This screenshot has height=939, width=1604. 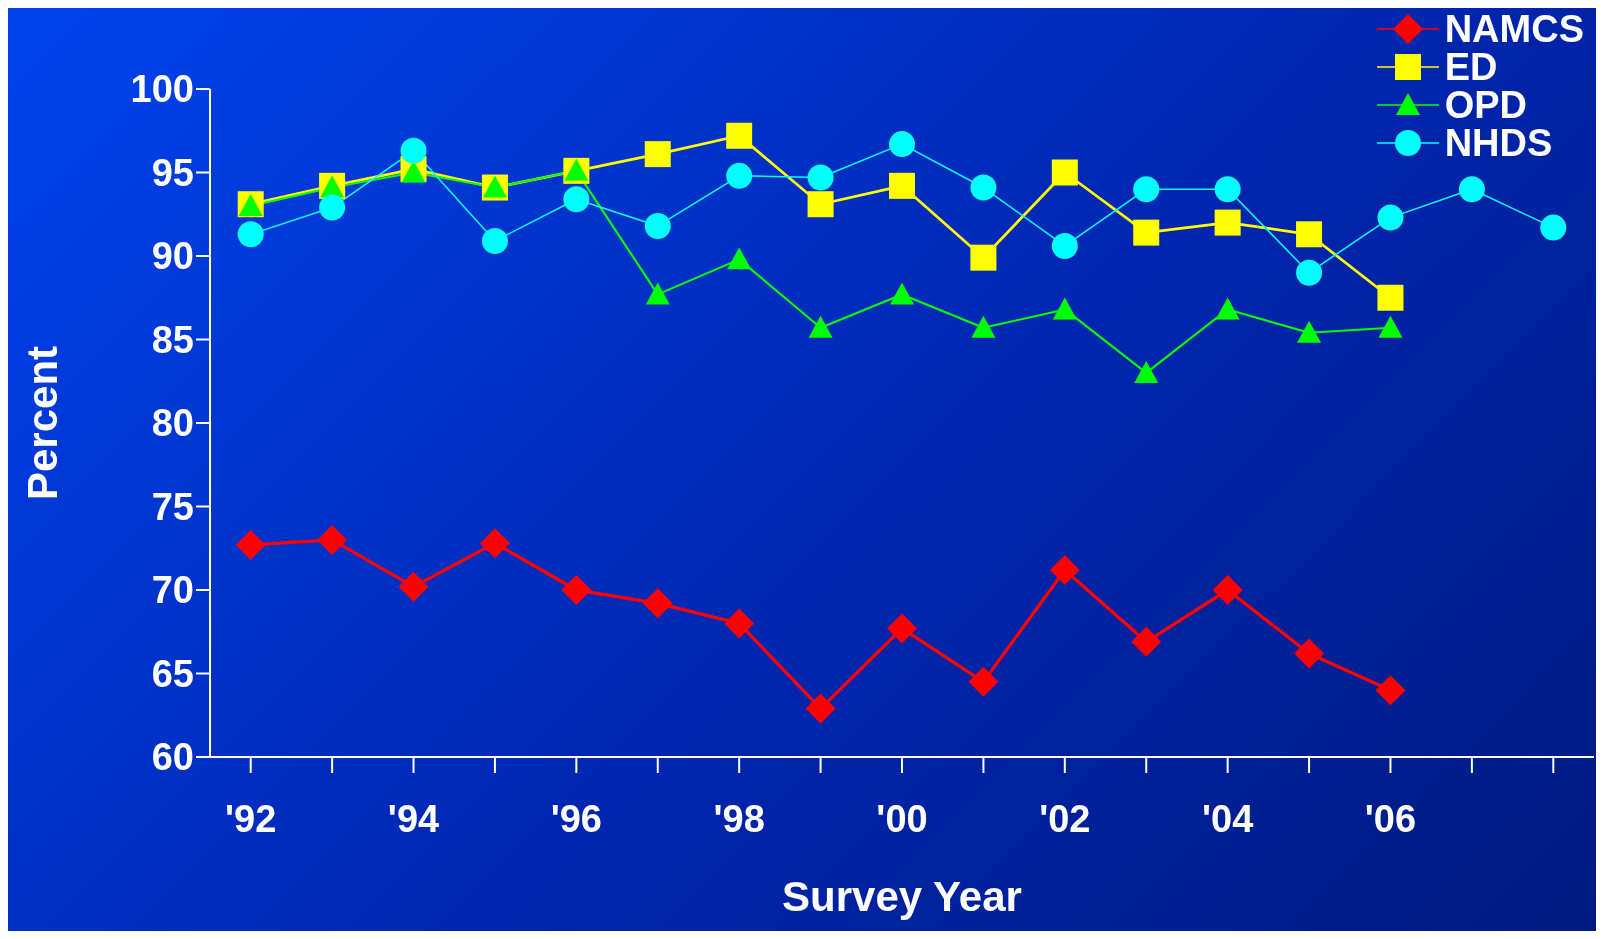 What do you see at coordinates (902, 818) in the screenshot?
I see `x-tick-label: '00` at bounding box center [902, 818].